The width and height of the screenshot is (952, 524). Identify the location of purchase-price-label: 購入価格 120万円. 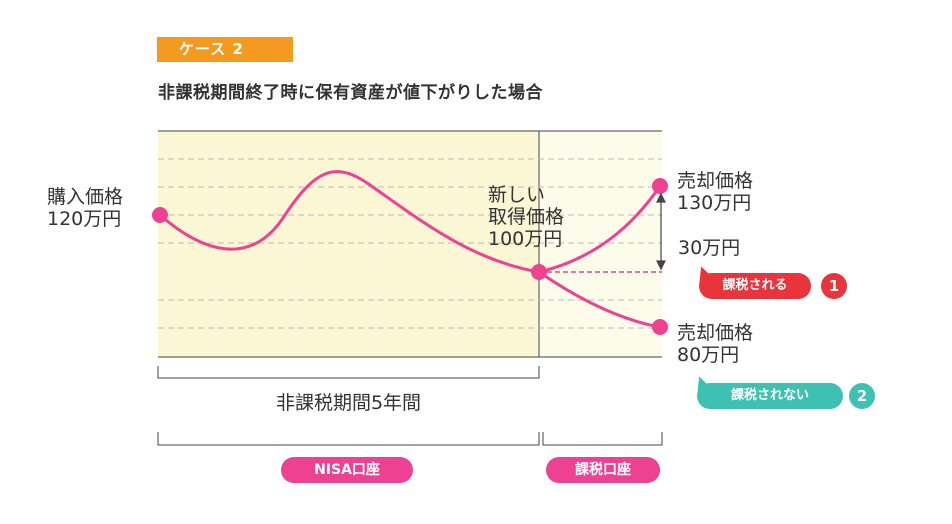
(85, 208).